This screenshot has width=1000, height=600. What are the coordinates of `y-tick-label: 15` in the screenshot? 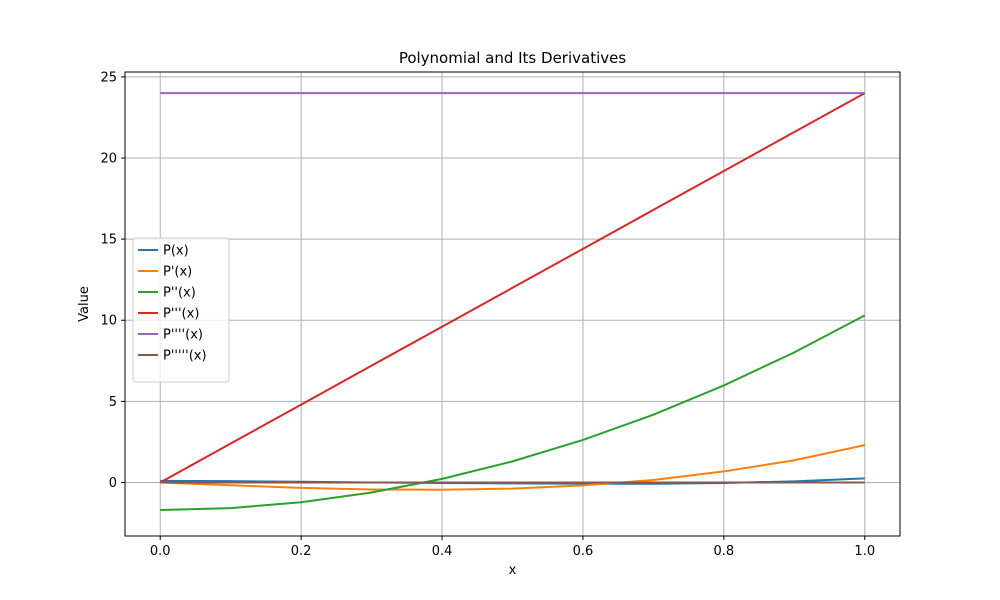 It's located at (108, 240).